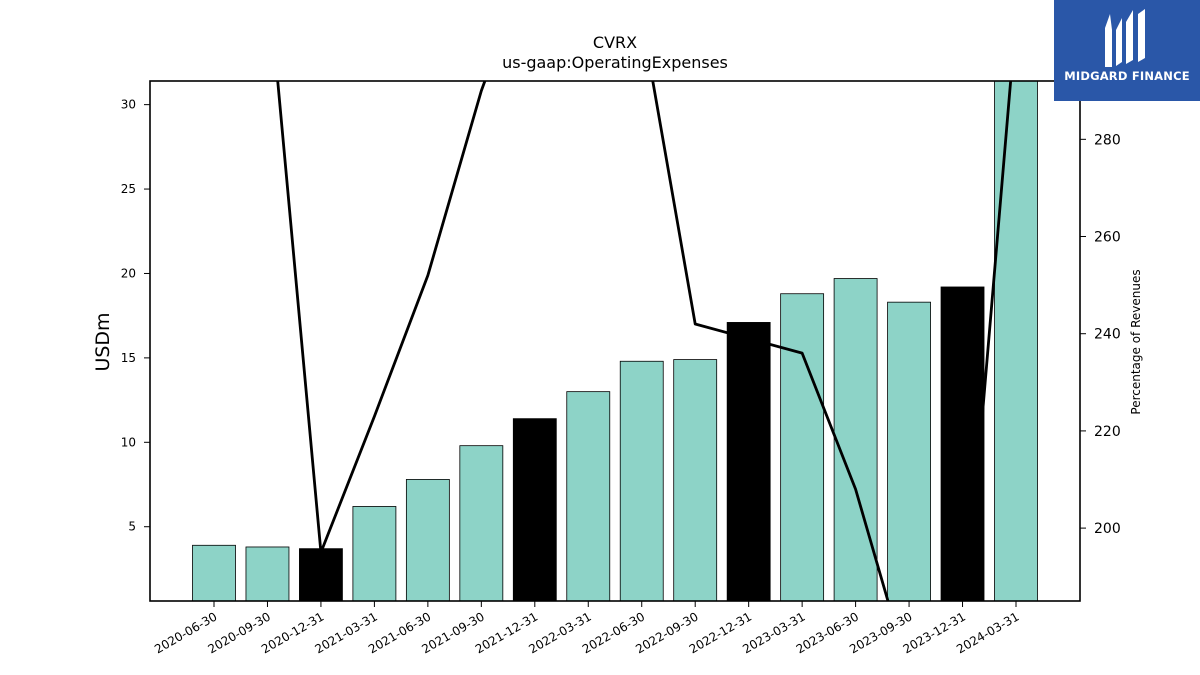 Image resolution: width=1200 pixels, height=675 pixels. Describe the element at coordinates (128, 273) in the screenshot. I see `y-tick-label: 20` at that location.